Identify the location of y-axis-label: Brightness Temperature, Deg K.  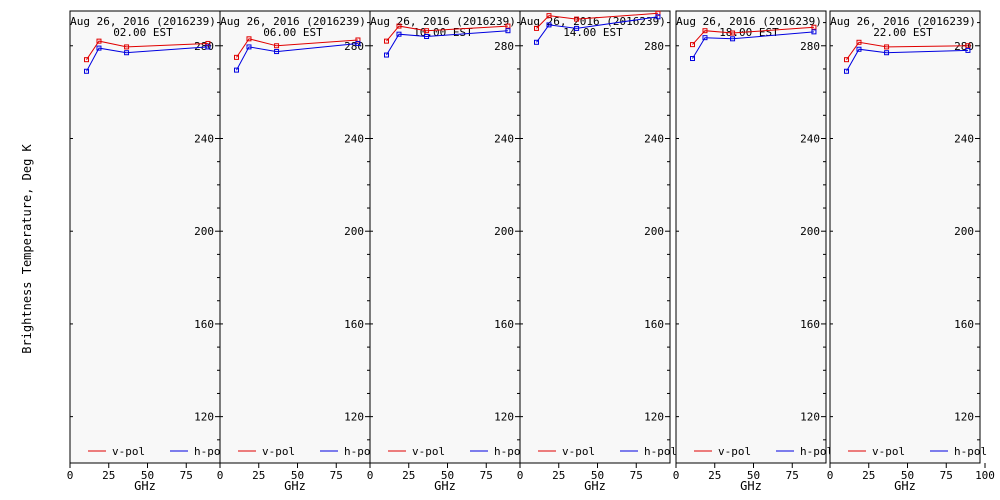
(27, 248).